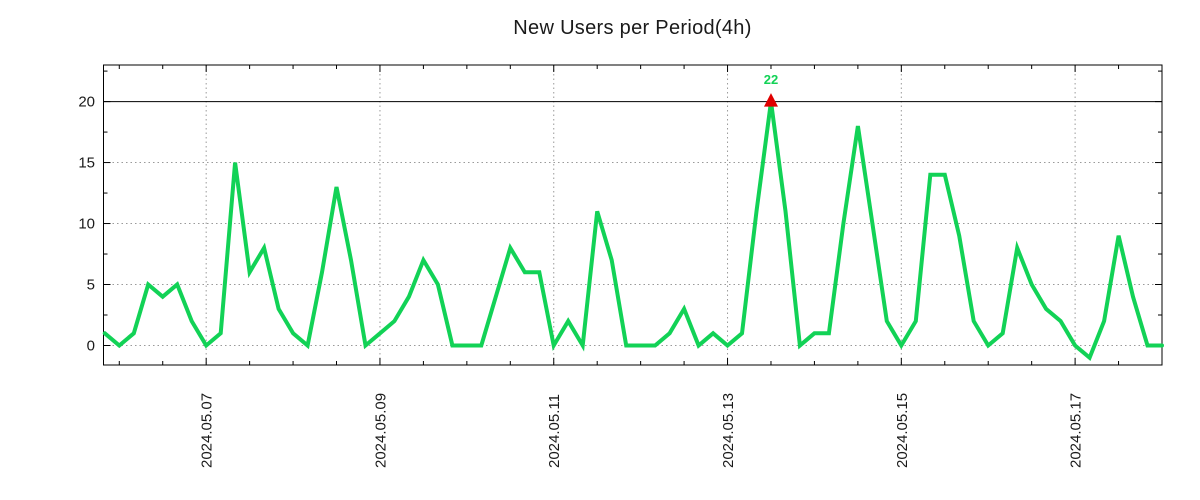 The height and width of the screenshot is (500, 1200). Describe the element at coordinates (207, 430) in the screenshot. I see `x-tick-label: 2024.05.07` at that location.